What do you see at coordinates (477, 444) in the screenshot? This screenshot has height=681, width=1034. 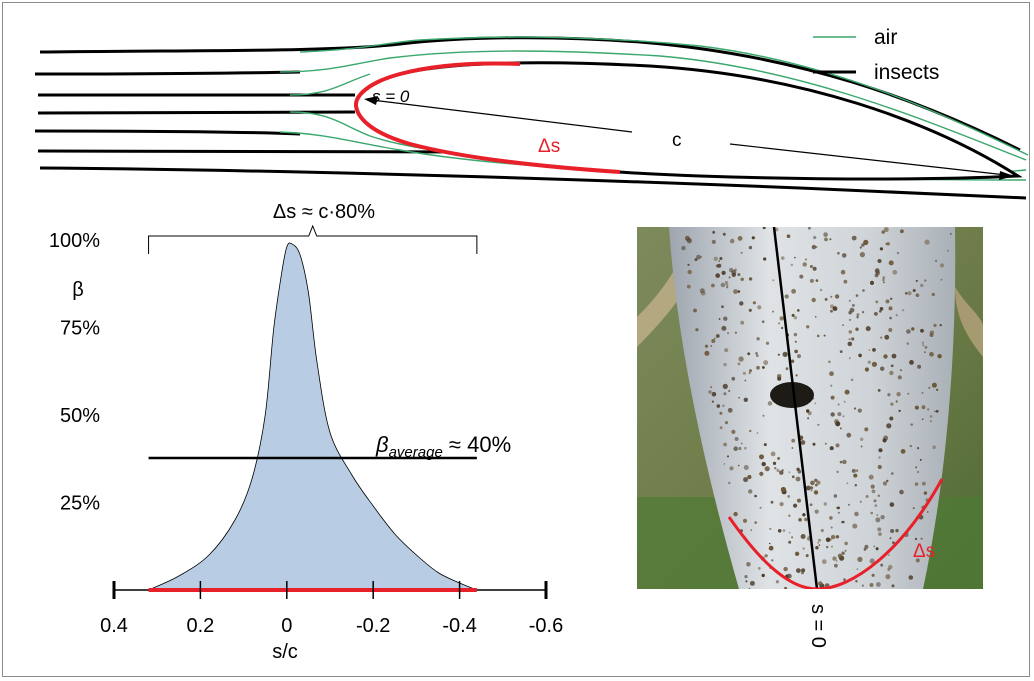 I see `beta-average-value: ≈ 40%` at bounding box center [477, 444].